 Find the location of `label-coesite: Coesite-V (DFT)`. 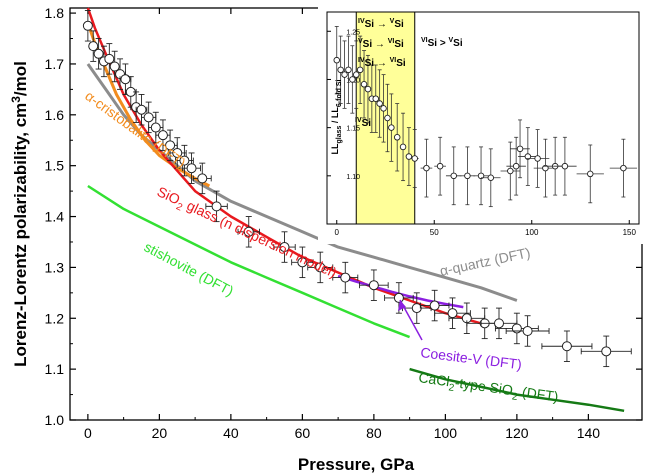

label-coesite: Coesite-V (DFT) is located at coordinates (471, 358).